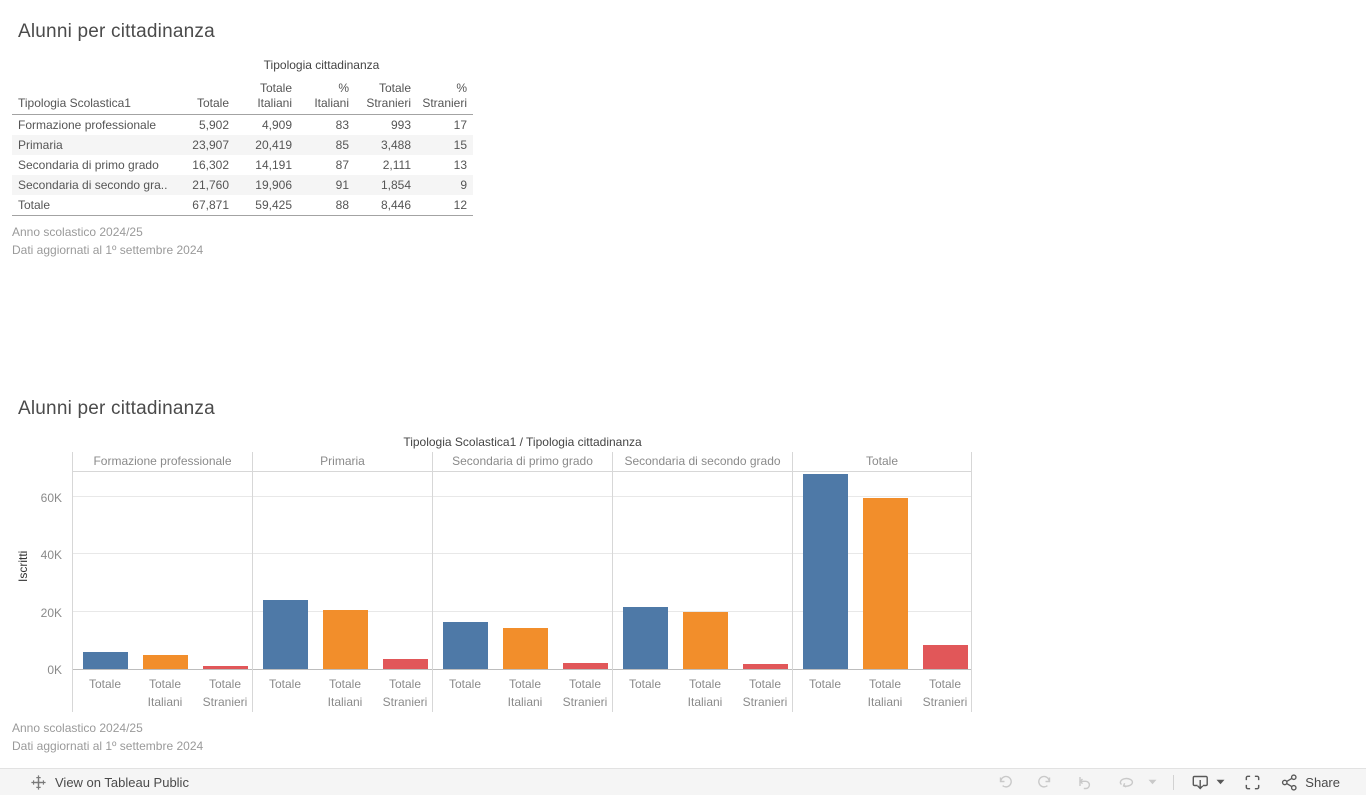 The height and width of the screenshot is (795, 1366). What do you see at coordinates (77, 728) in the screenshot?
I see `chart-note-school-year: Anno scolastico 2024/25` at bounding box center [77, 728].